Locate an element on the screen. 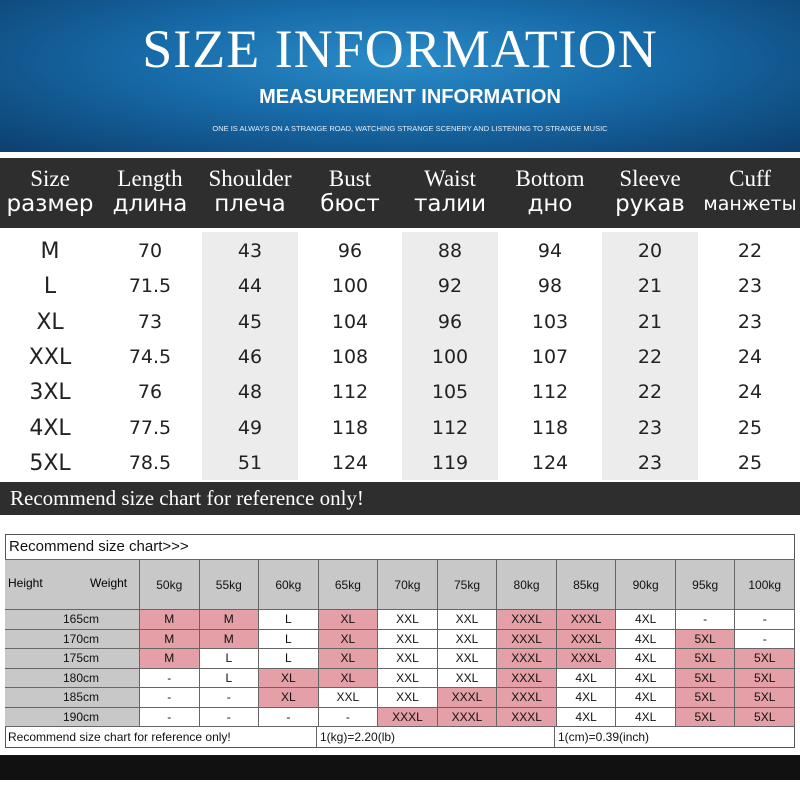 The height and width of the screenshot is (800, 800). title: SIZE INFORMATION is located at coordinates (400, 49).